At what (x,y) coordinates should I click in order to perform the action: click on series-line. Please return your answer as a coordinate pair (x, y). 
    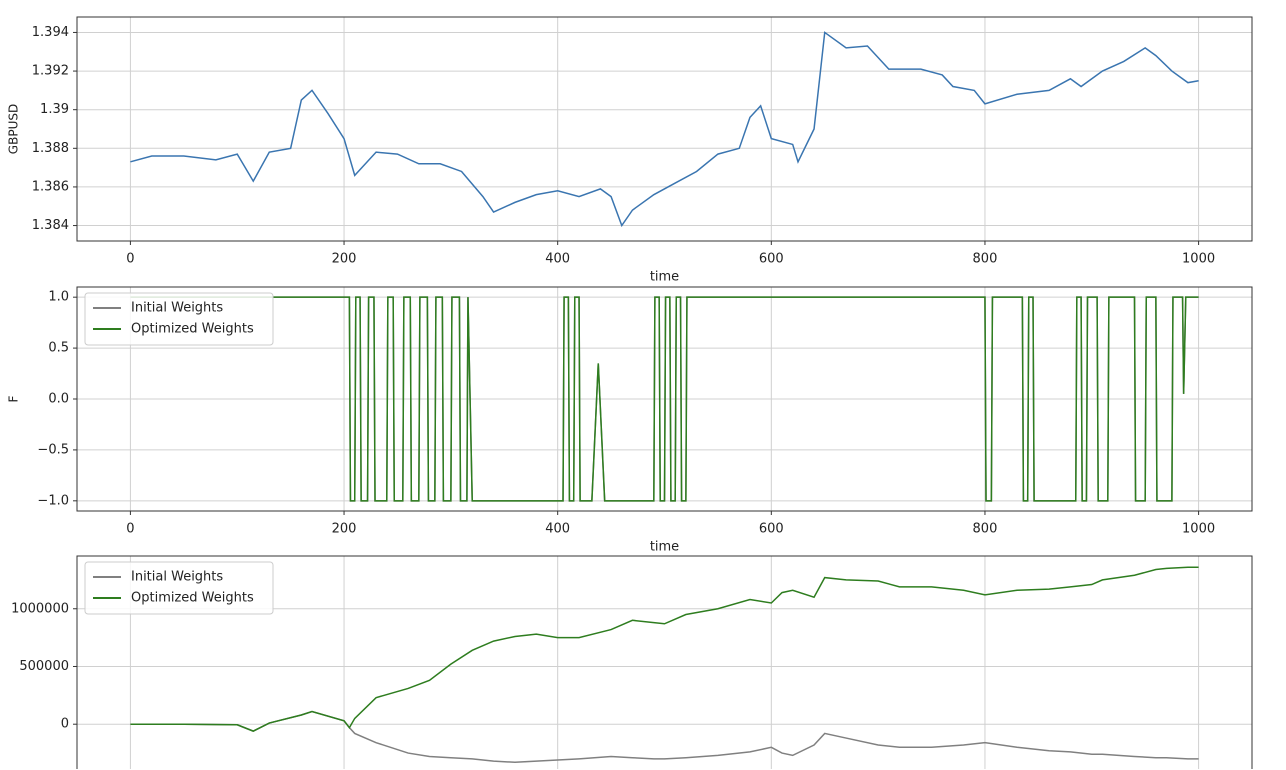
    Looking at the image, I should click on (664, 737).